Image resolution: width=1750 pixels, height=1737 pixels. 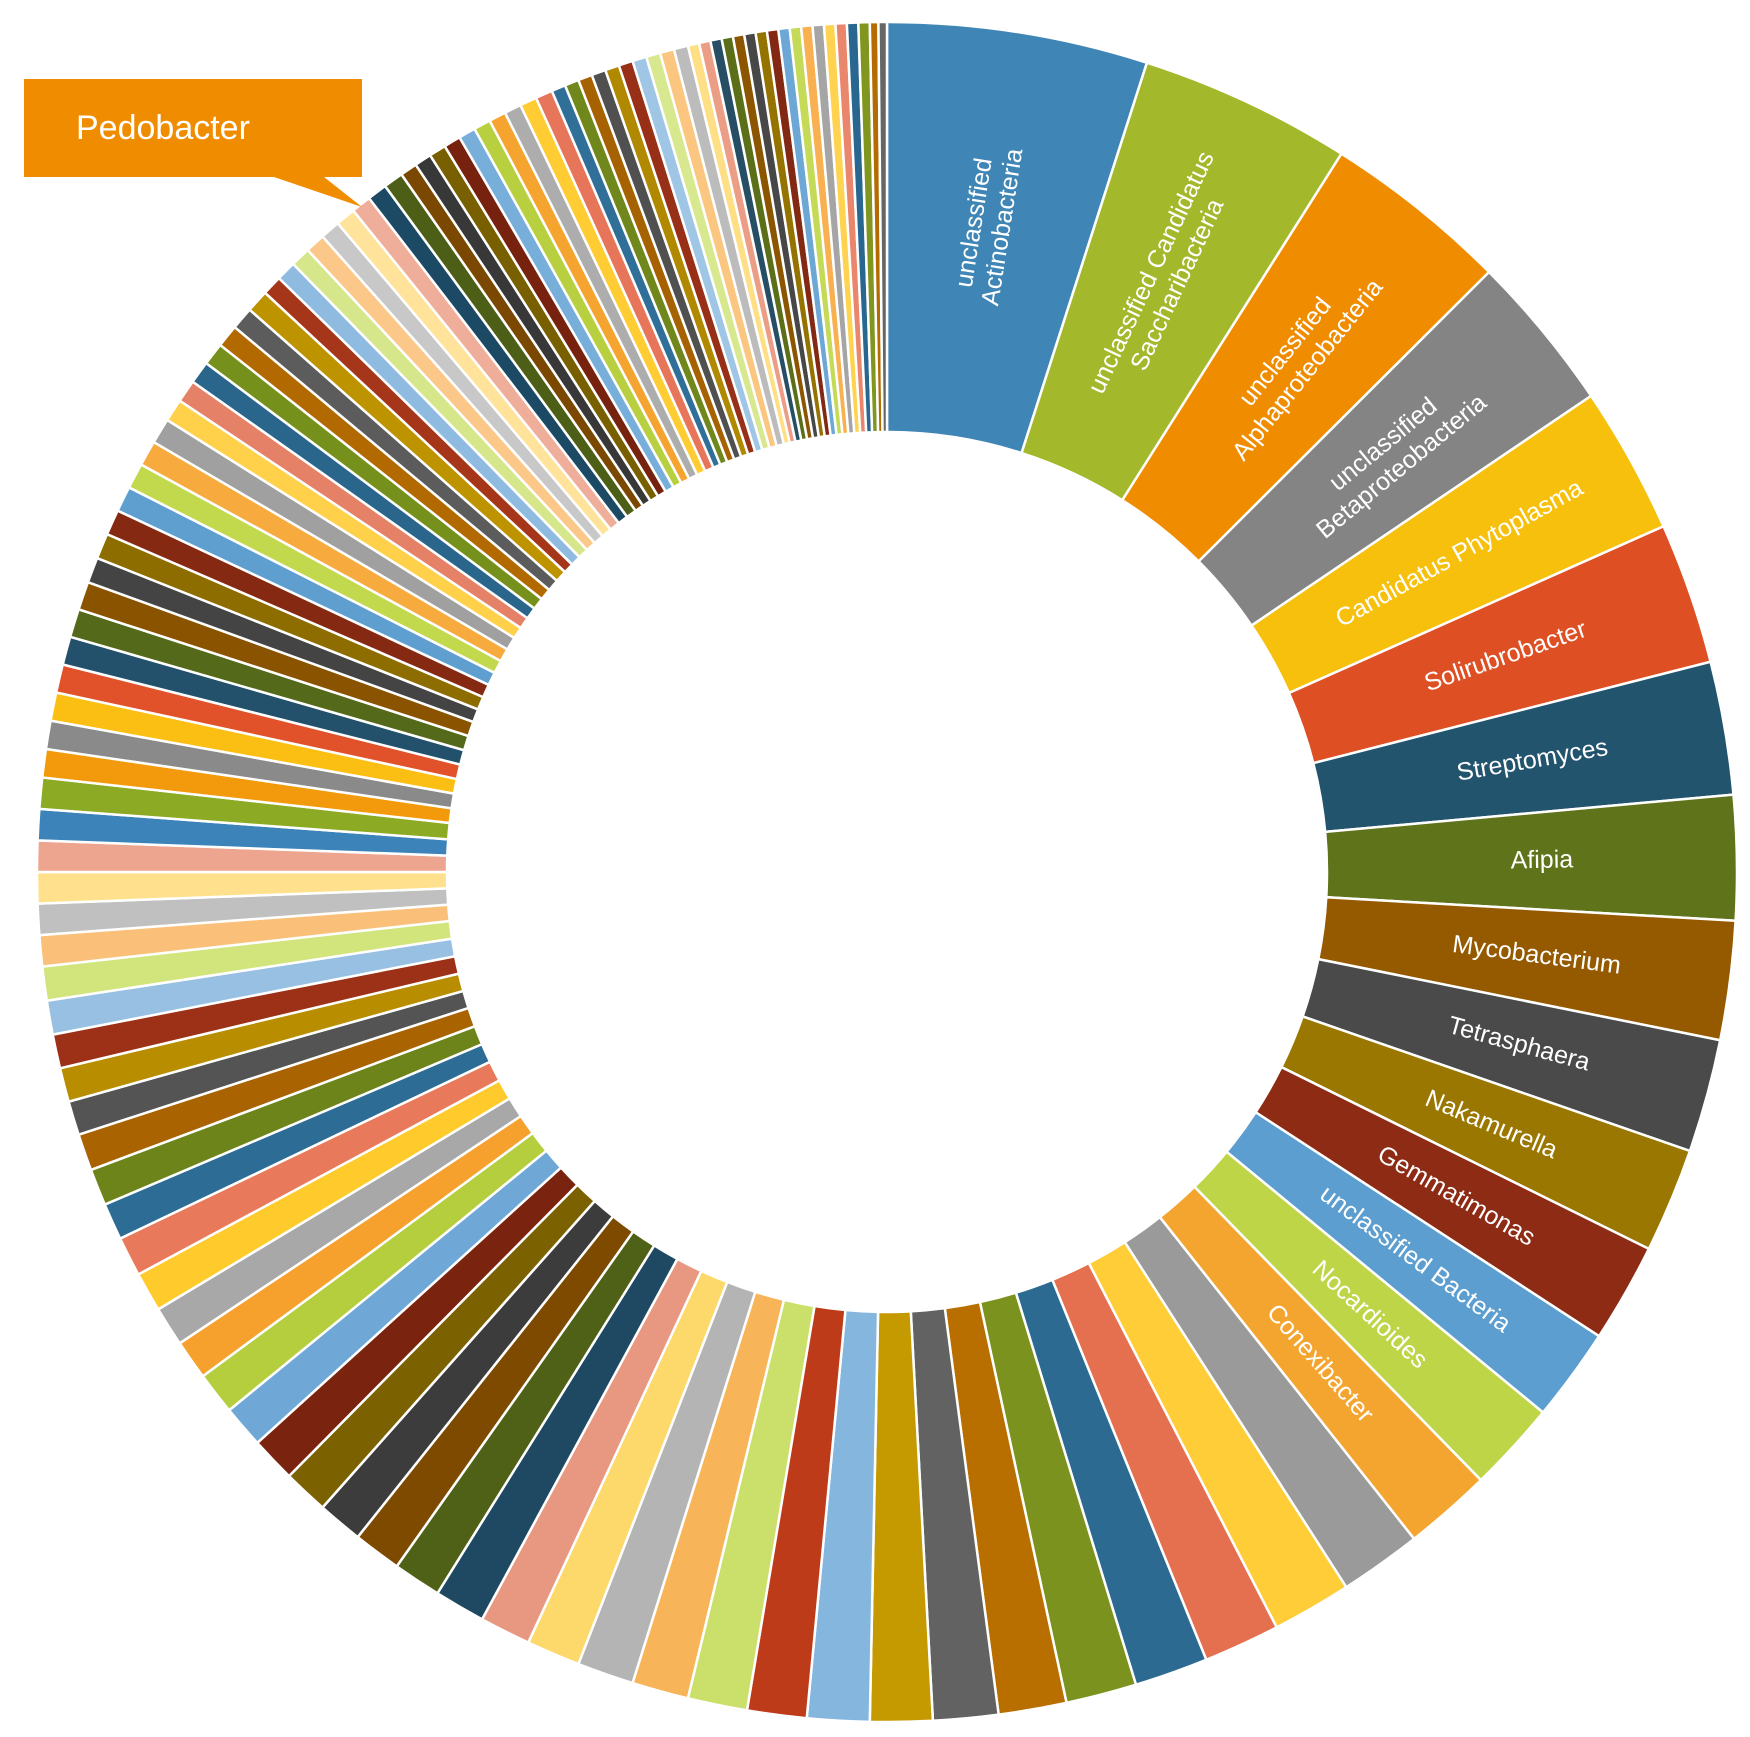 I want to click on pedobacter-callout-box, so click(x=193, y=143).